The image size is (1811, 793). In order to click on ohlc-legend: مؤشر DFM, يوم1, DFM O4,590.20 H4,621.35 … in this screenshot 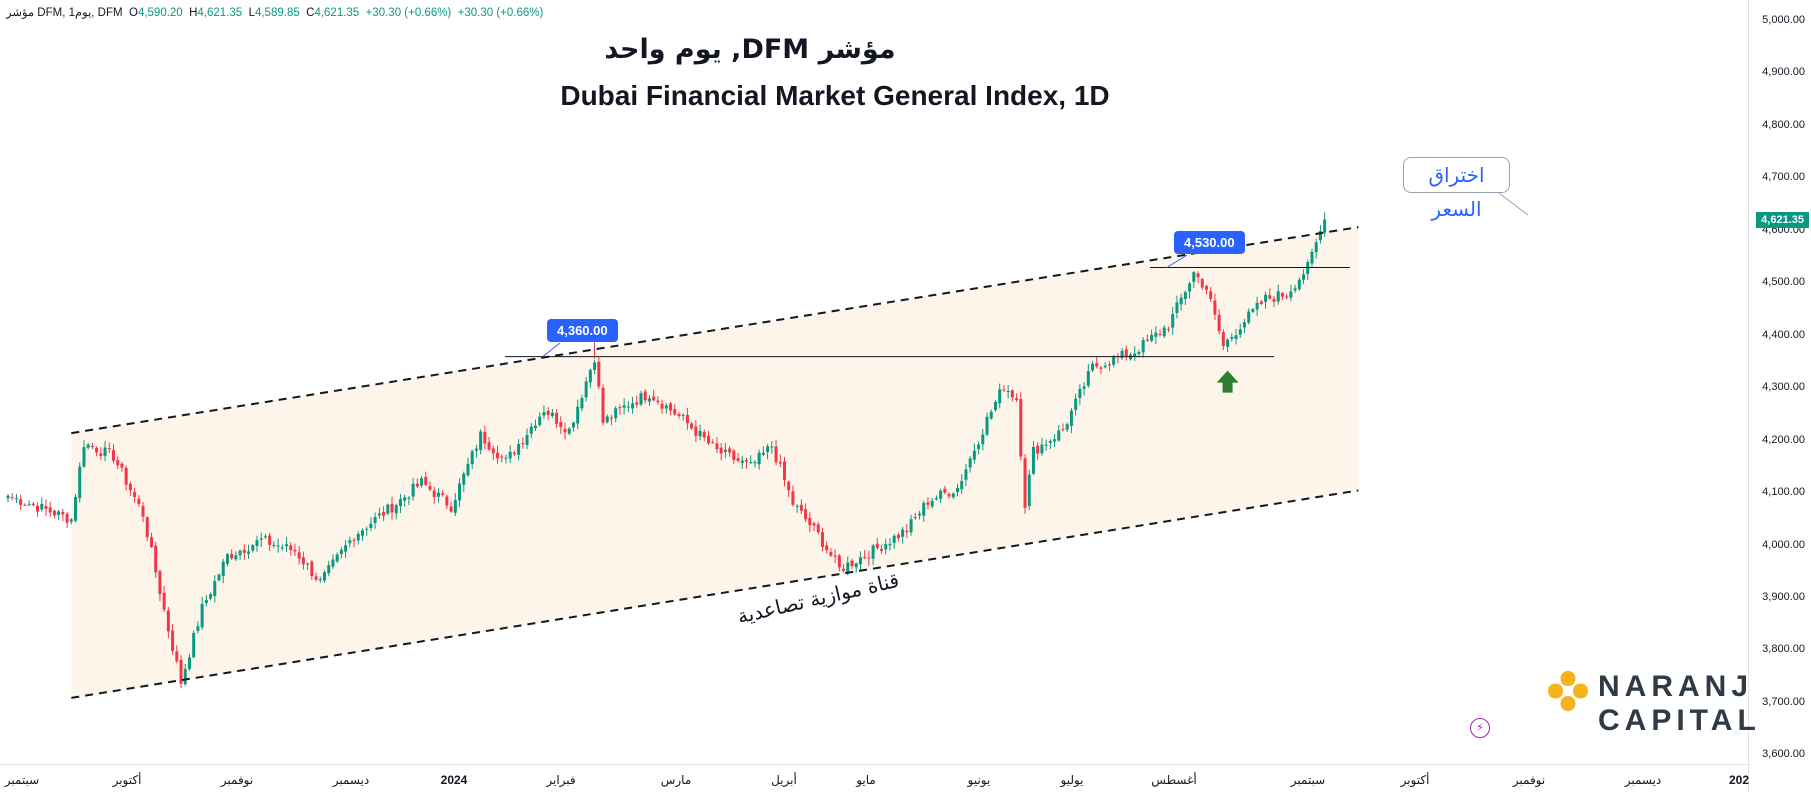, I will do `click(275, 13)`.